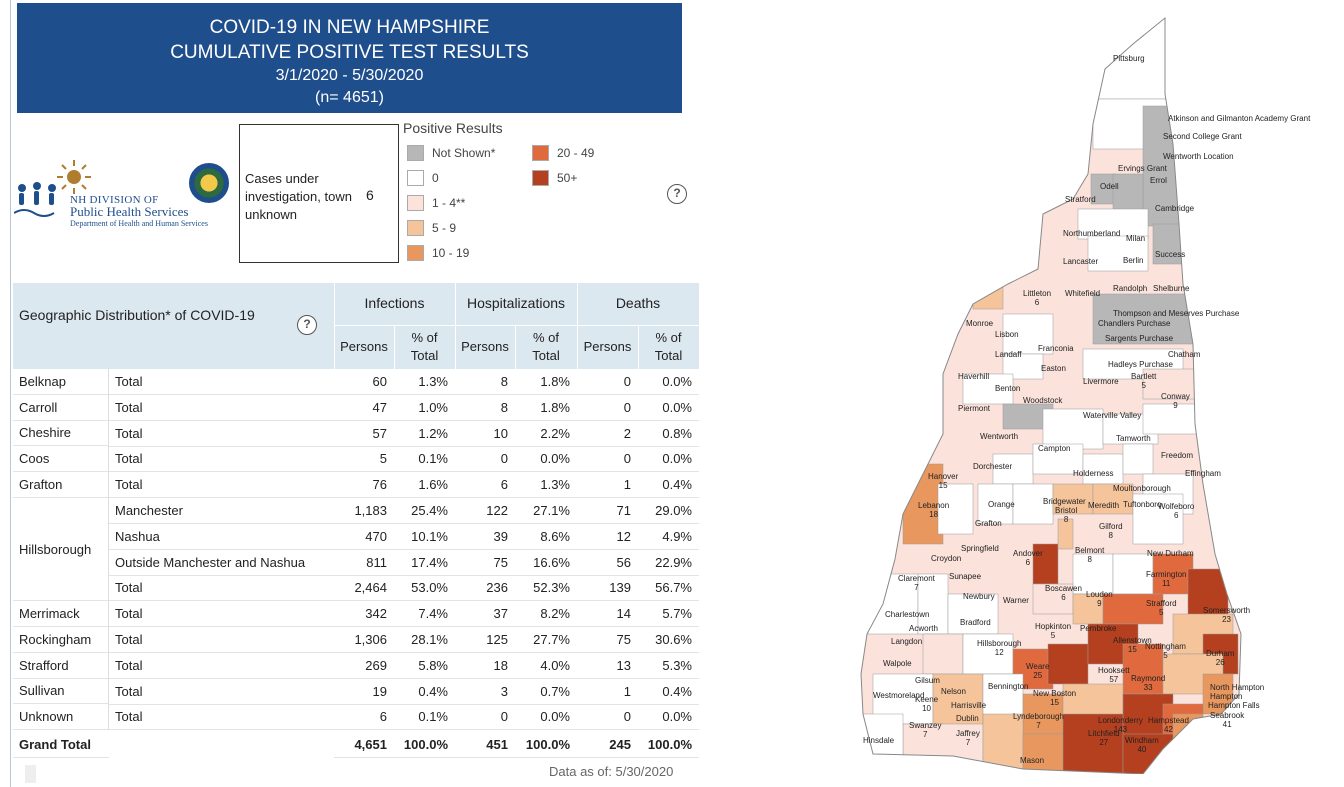  Describe the element at coordinates (61, 665) in the screenshot. I see `county-cell: Strafford` at that location.